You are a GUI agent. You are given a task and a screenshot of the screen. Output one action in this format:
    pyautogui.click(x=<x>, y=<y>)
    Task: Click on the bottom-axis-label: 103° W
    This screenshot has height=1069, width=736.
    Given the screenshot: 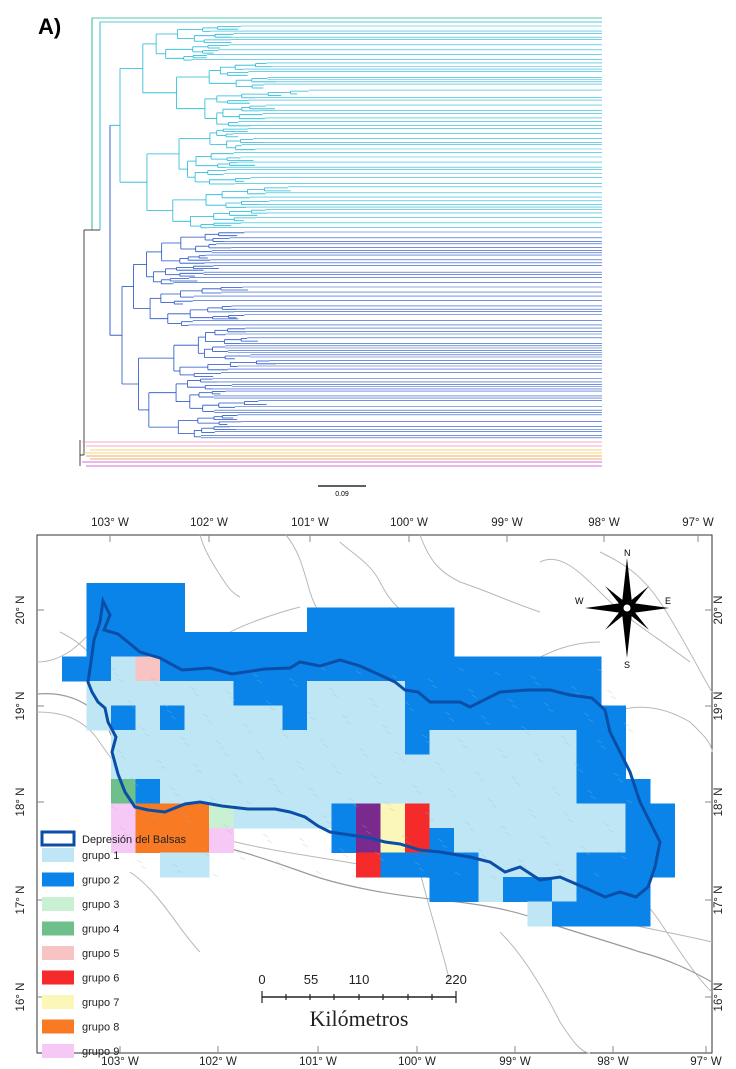 What is the action you would take?
    pyautogui.click(x=120, y=1061)
    